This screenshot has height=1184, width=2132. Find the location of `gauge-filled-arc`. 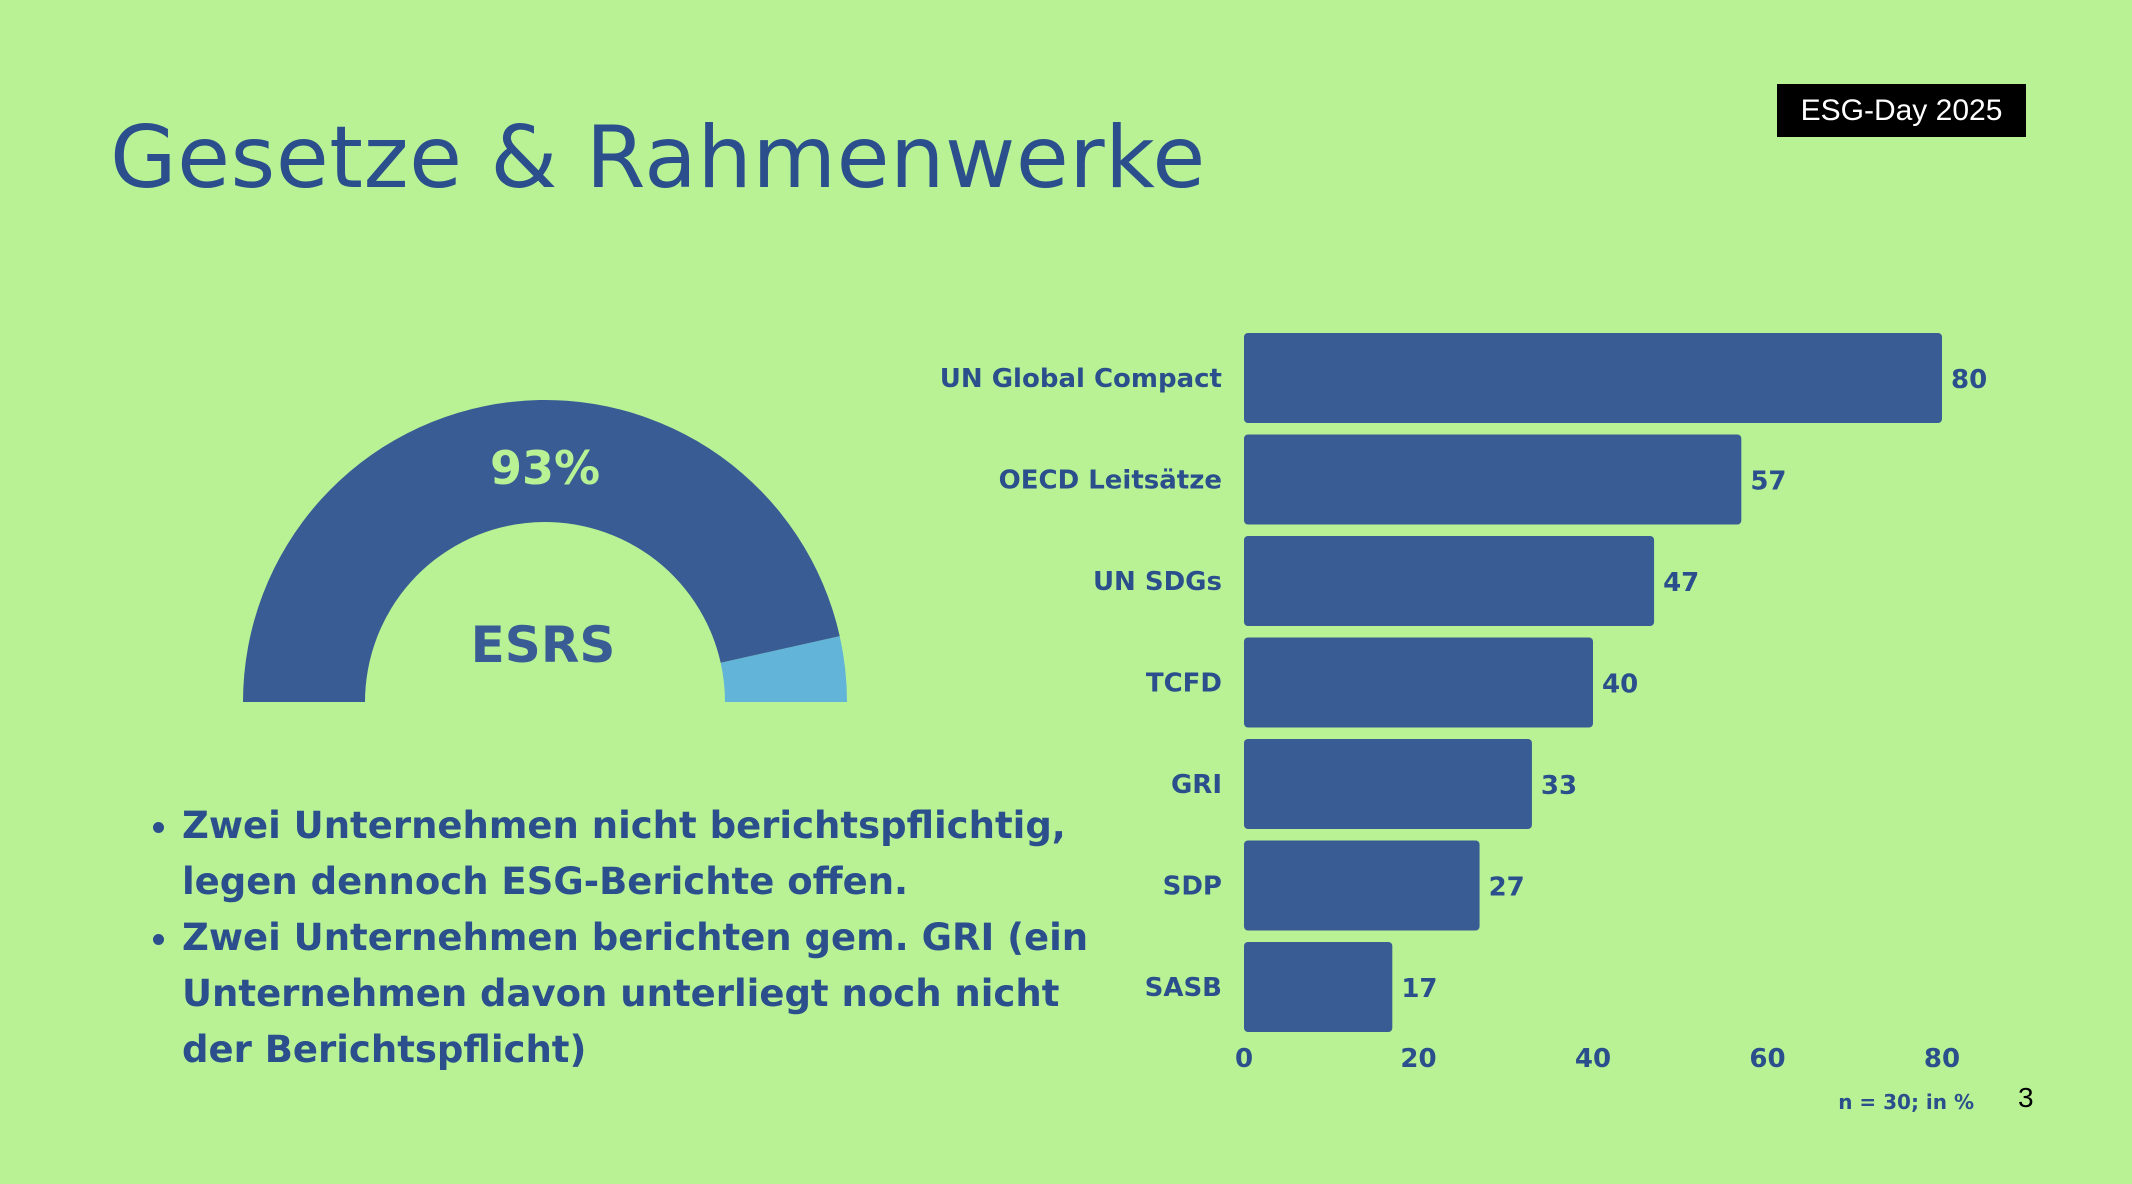

gauge-filled-arc is located at coordinates (541, 551).